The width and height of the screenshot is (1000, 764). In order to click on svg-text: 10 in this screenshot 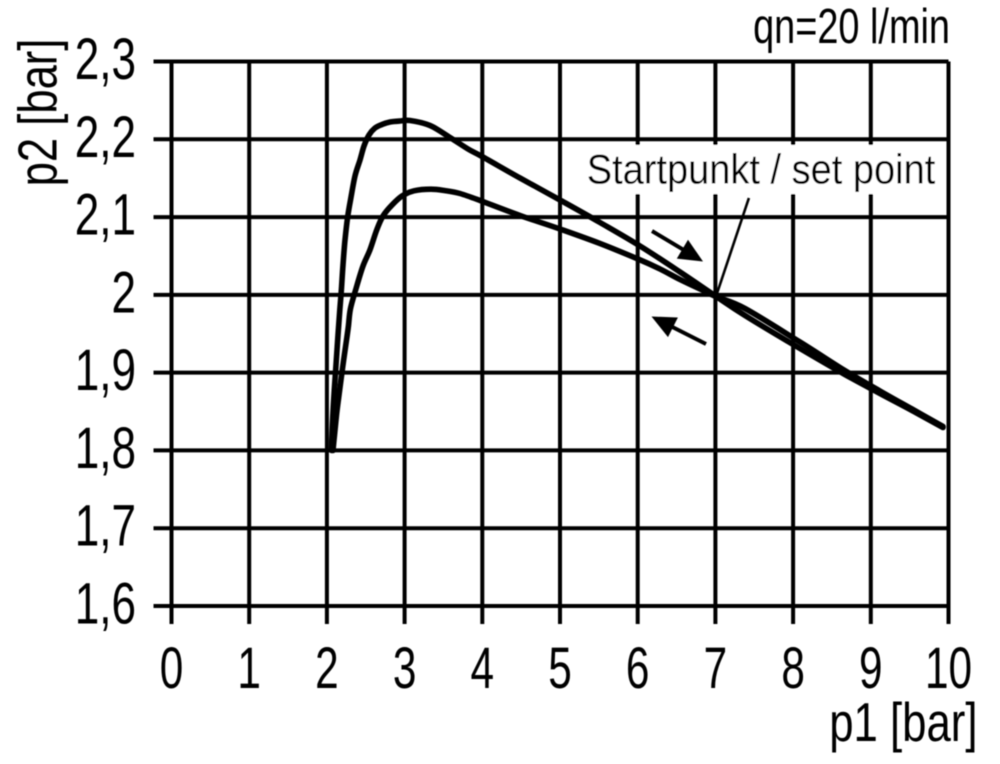, I will do `click(948, 667)`.